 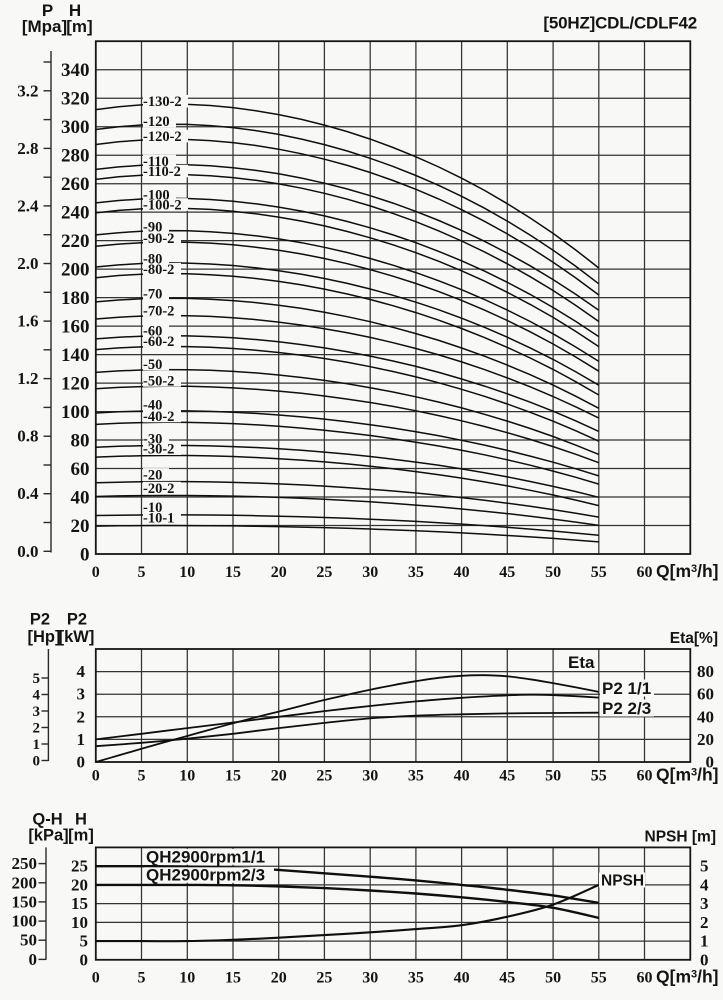 What do you see at coordinates (75, 127) in the screenshot?
I see `svg-text: 300` at bounding box center [75, 127].